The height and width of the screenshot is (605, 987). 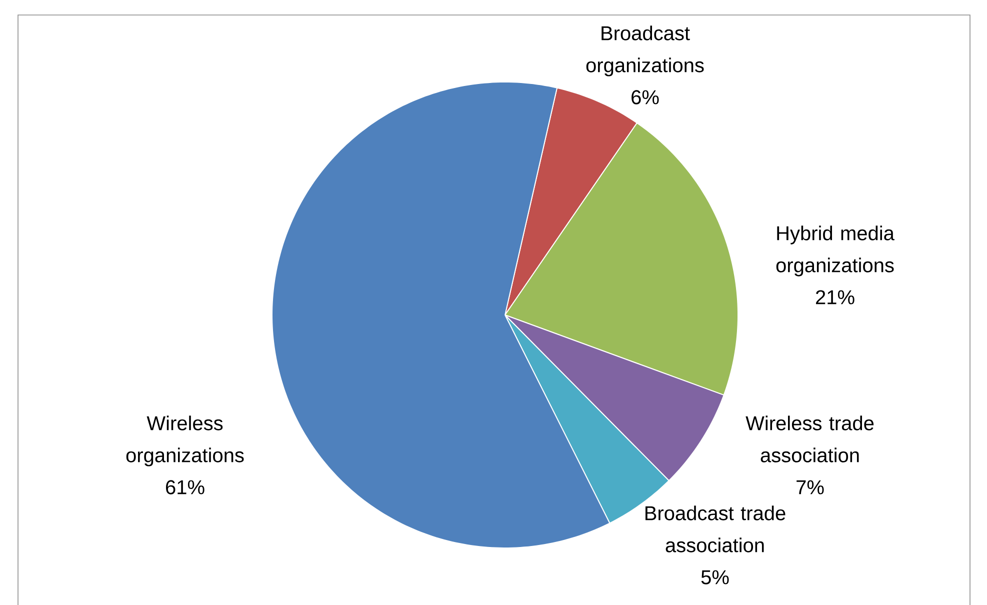 I want to click on slice-label: Broadcast organizations, so click(x=645, y=51).